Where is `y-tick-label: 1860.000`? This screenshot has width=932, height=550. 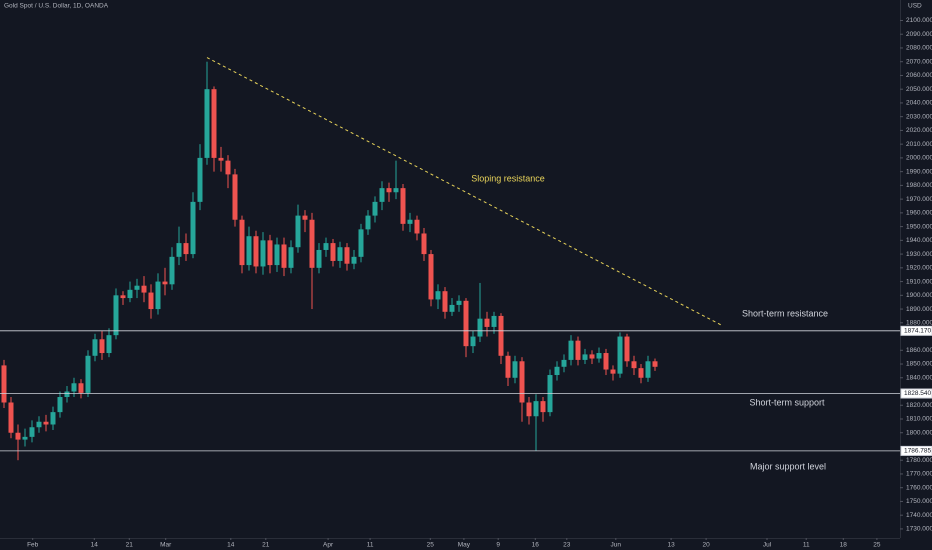
y-tick-label: 1860.000 is located at coordinates (919, 350).